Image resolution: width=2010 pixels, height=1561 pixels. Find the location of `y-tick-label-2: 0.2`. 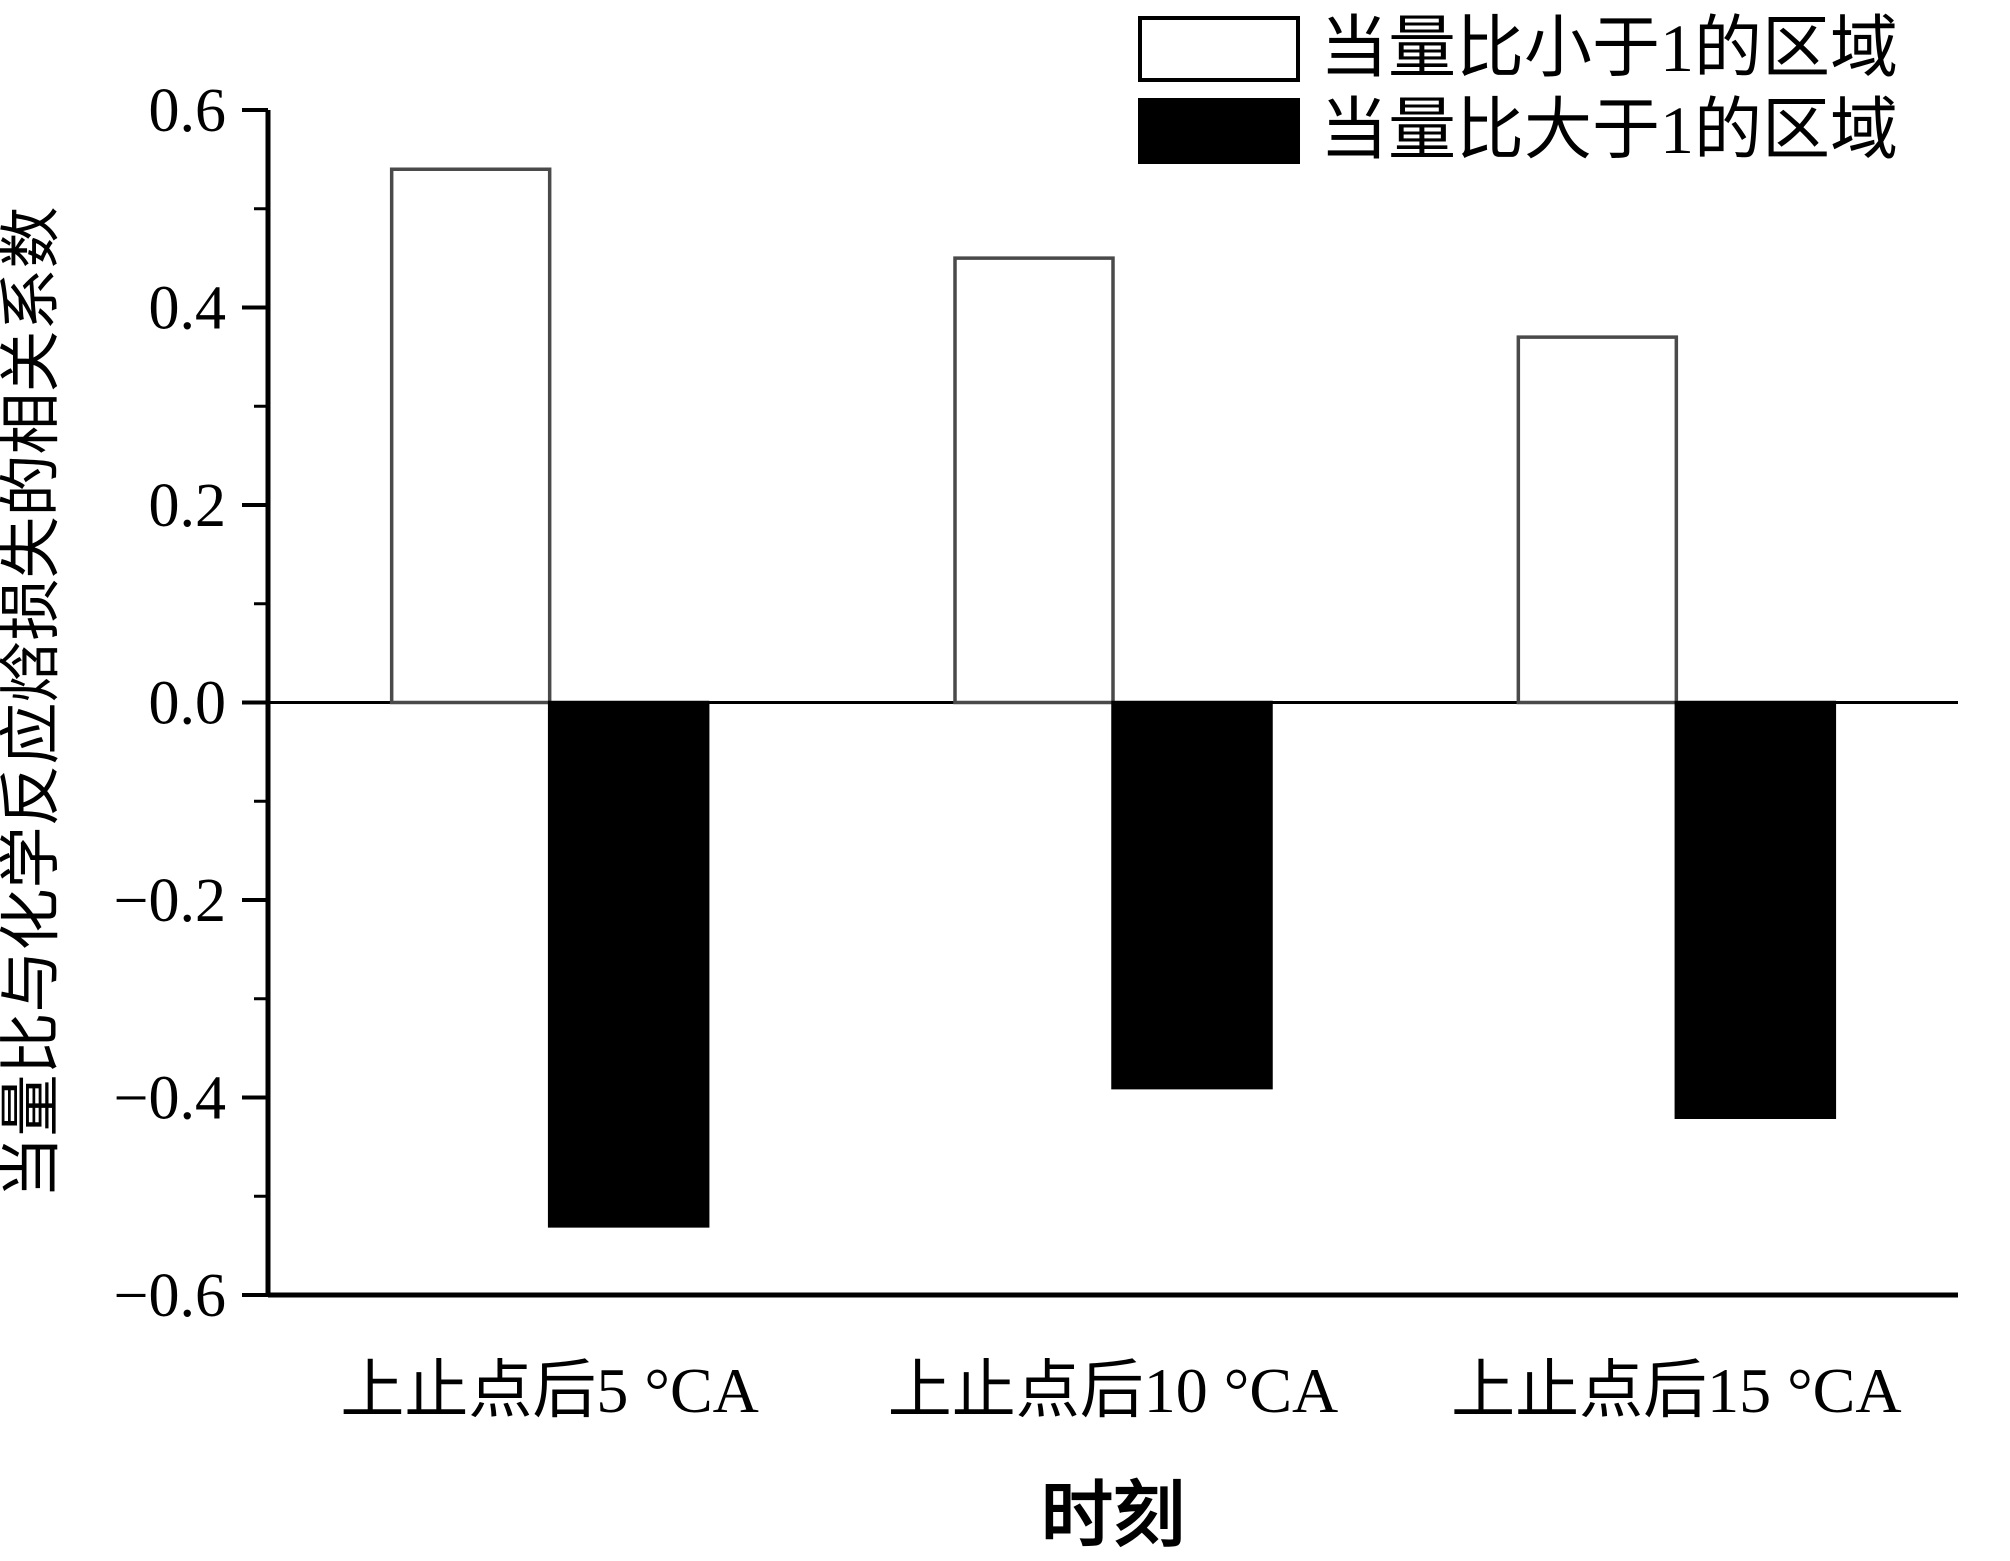

y-tick-label-2: 0.2 is located at coordinates (188, 506).